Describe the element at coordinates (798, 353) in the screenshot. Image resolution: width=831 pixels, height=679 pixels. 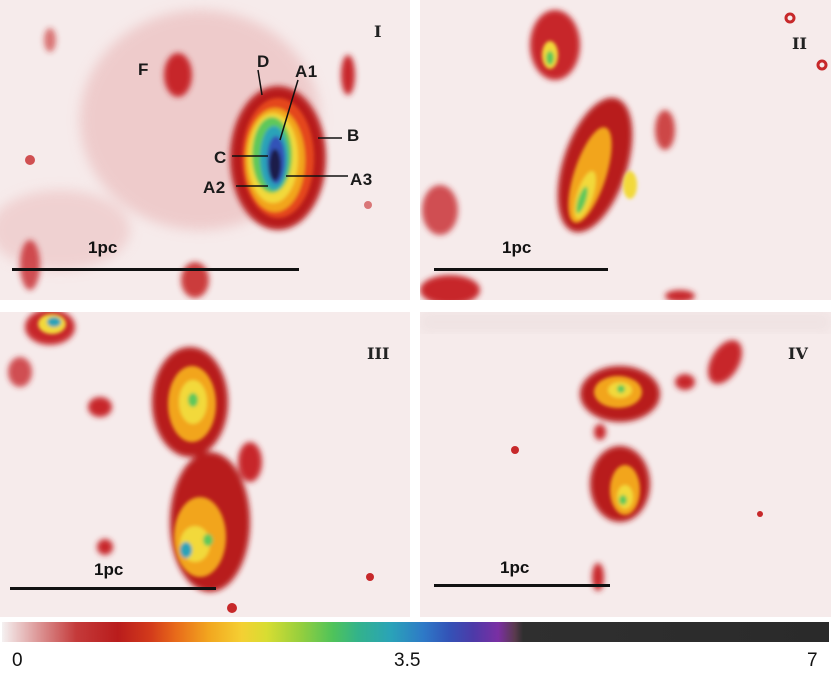
I see `panel-numeral-iv: IV` at that location.